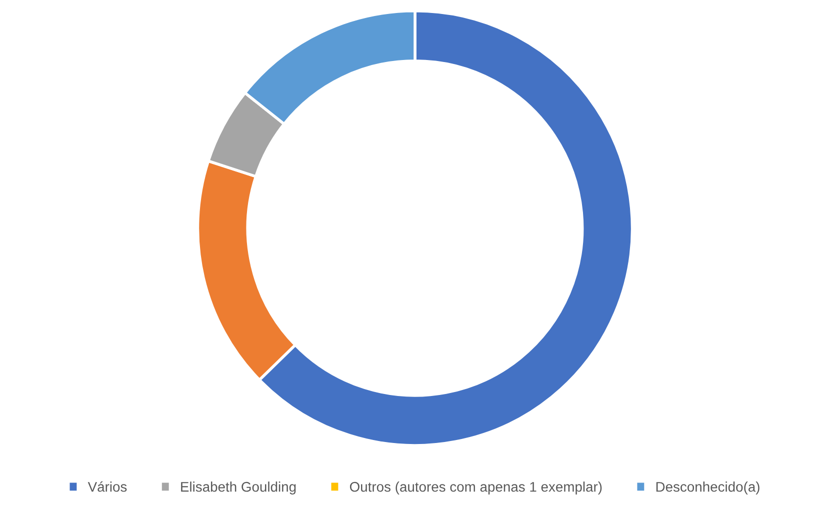 Image resolution: width=830 pixels, height=507 pixels. Describe the element at coordinates (238, 488) in the screenshot. I see `legend-label: Elisabeth Goulding` at that location.